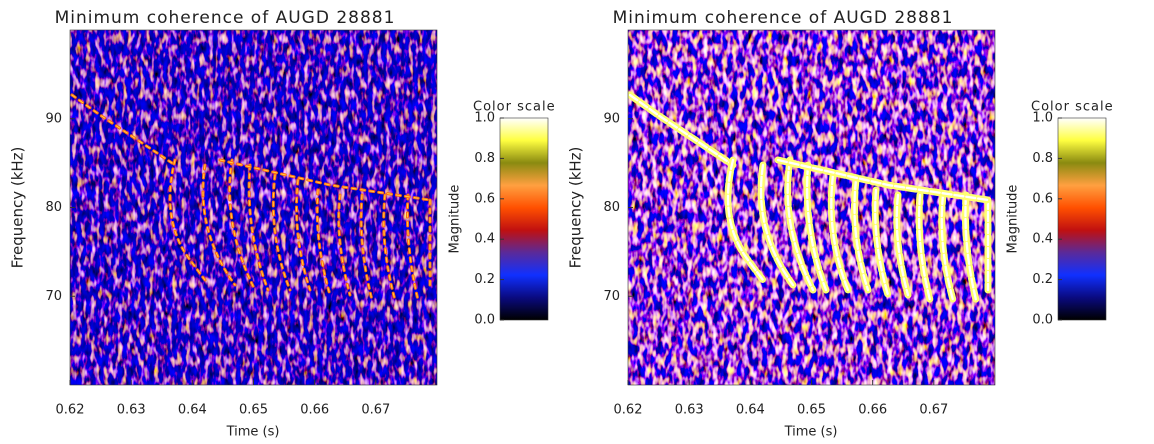  I want to click on mode-streaks, so click(251, 197).